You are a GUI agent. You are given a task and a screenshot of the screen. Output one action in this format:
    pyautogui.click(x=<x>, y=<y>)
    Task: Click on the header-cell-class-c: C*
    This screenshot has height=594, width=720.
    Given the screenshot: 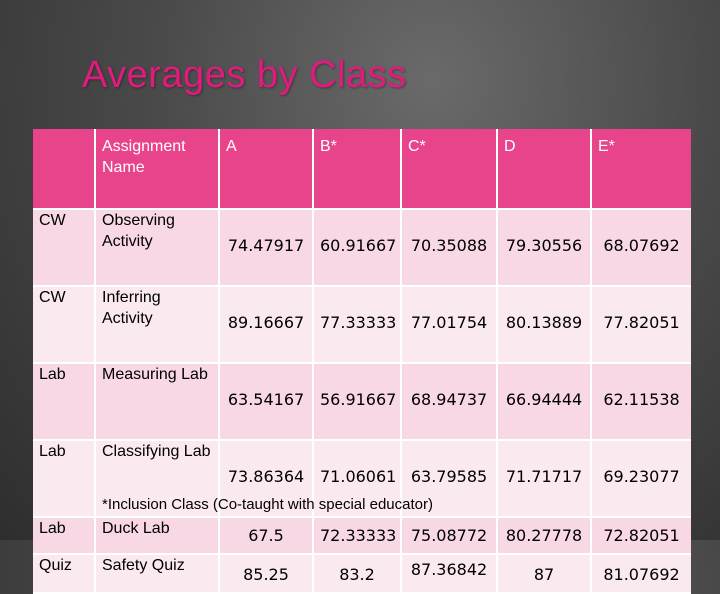 What is the action you would take?
    pyautogui.click(x=449, y=169)
    